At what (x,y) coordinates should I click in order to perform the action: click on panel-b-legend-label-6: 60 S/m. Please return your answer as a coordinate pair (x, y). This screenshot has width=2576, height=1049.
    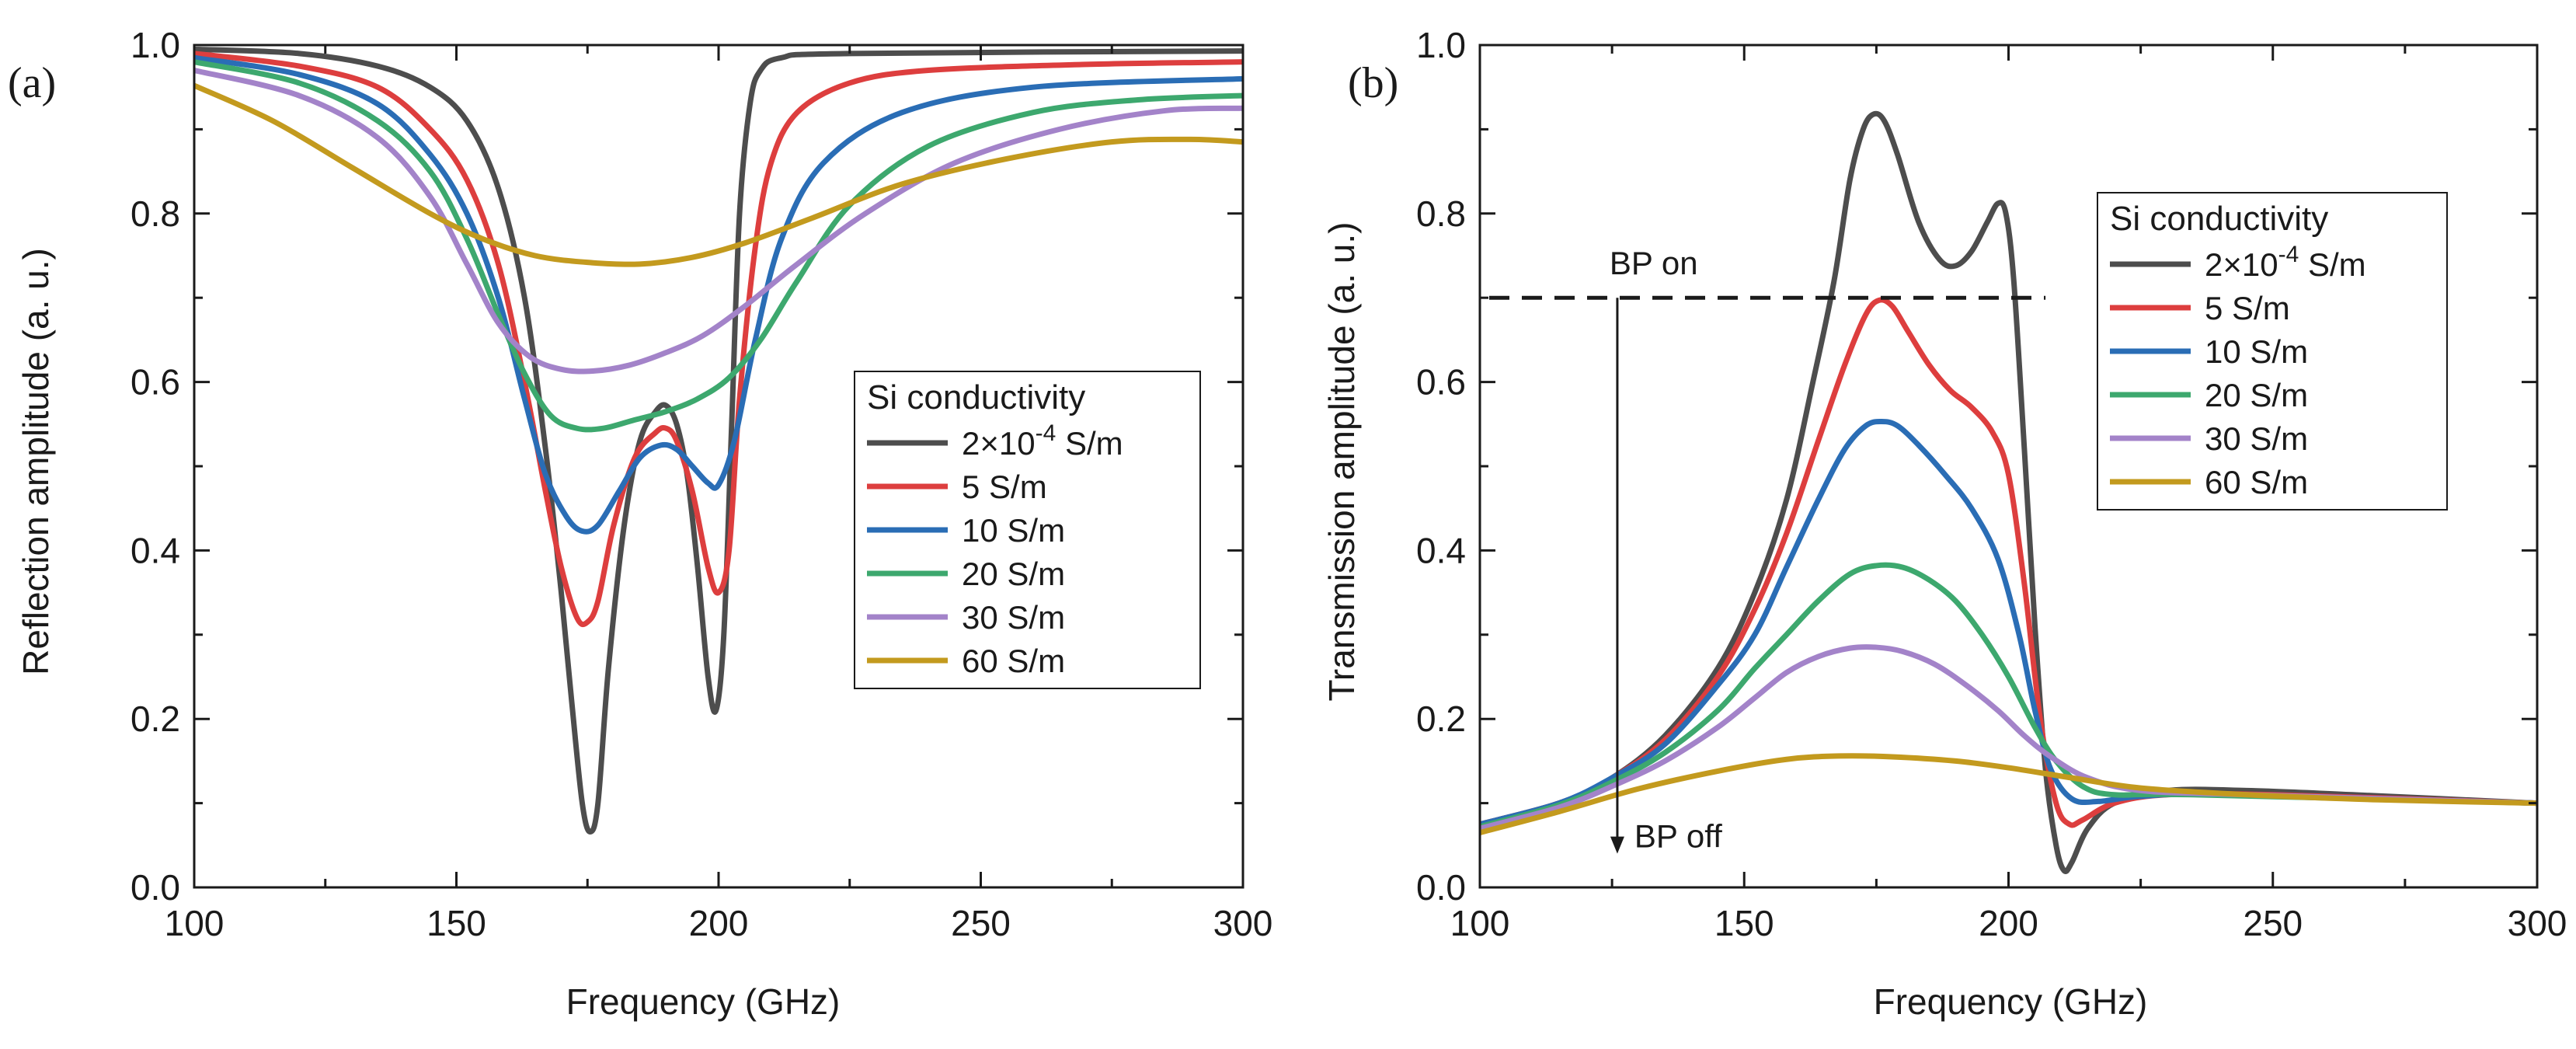
    Looking at the image, I should click on (2256, 482).